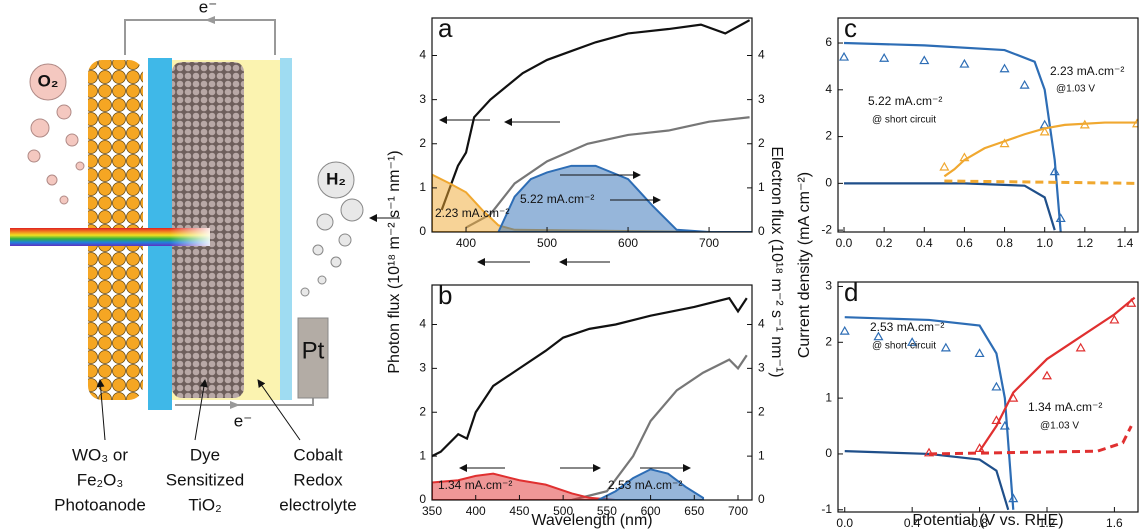 The image size is (1146, 530). I want to click on y2-tick-label: 1, so click(761, 455).